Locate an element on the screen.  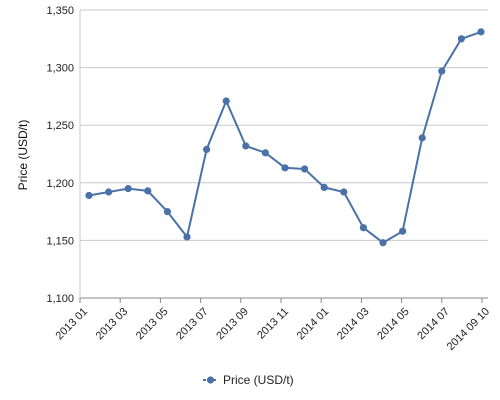
x-tick-label: 2014 05 is located at coordinates (393, 324).